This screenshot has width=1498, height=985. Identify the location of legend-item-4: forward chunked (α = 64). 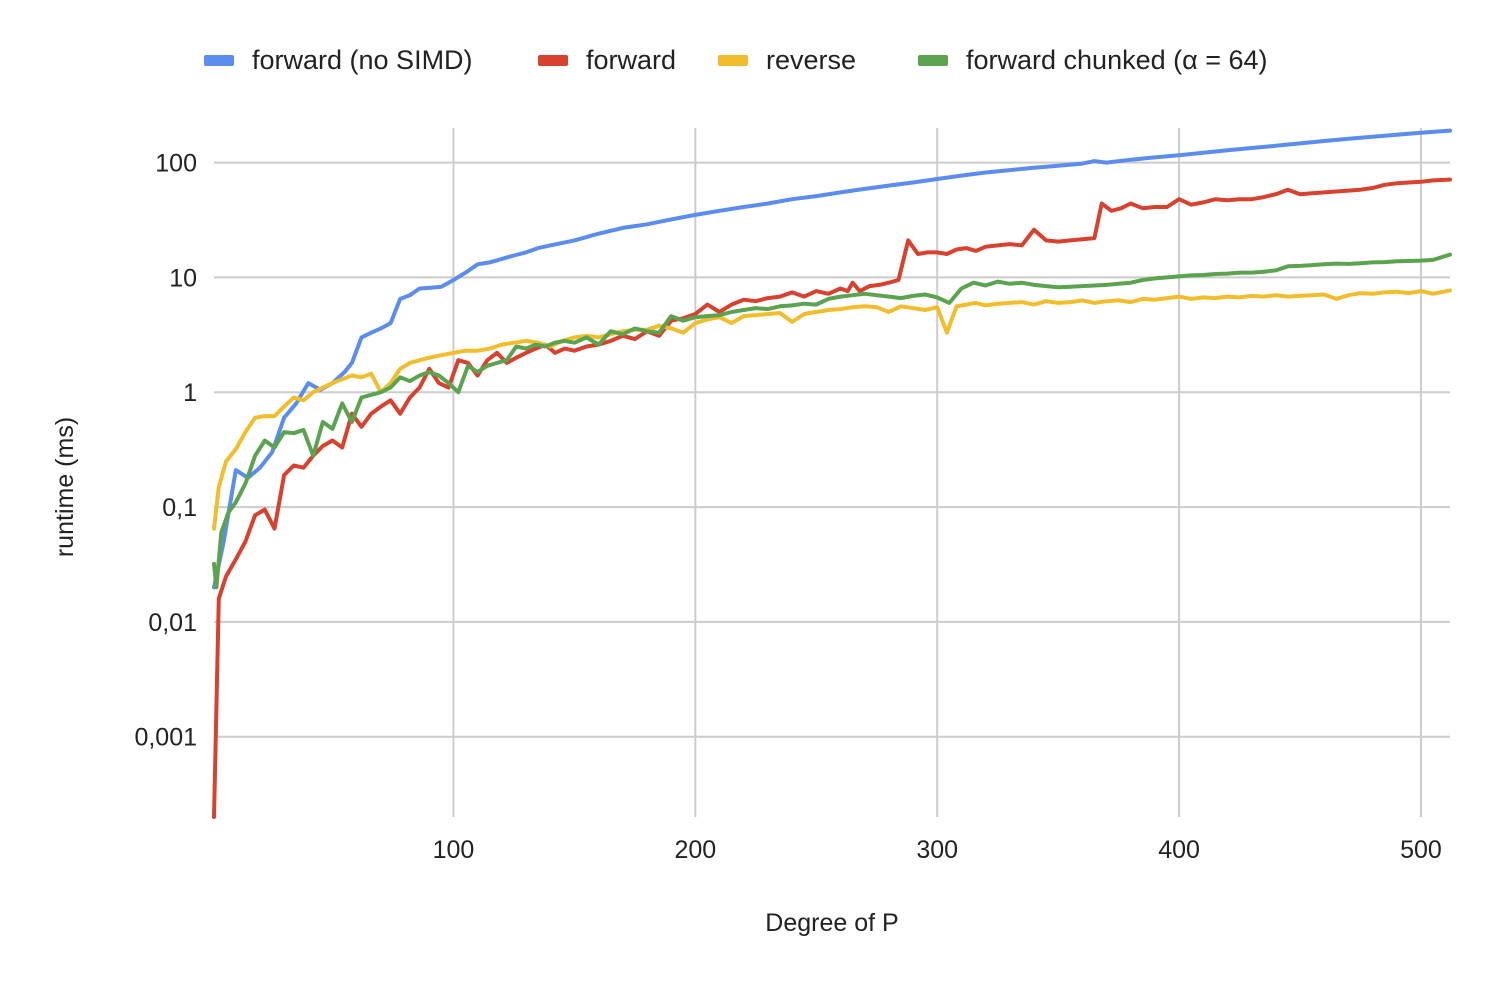
(1093, 60).